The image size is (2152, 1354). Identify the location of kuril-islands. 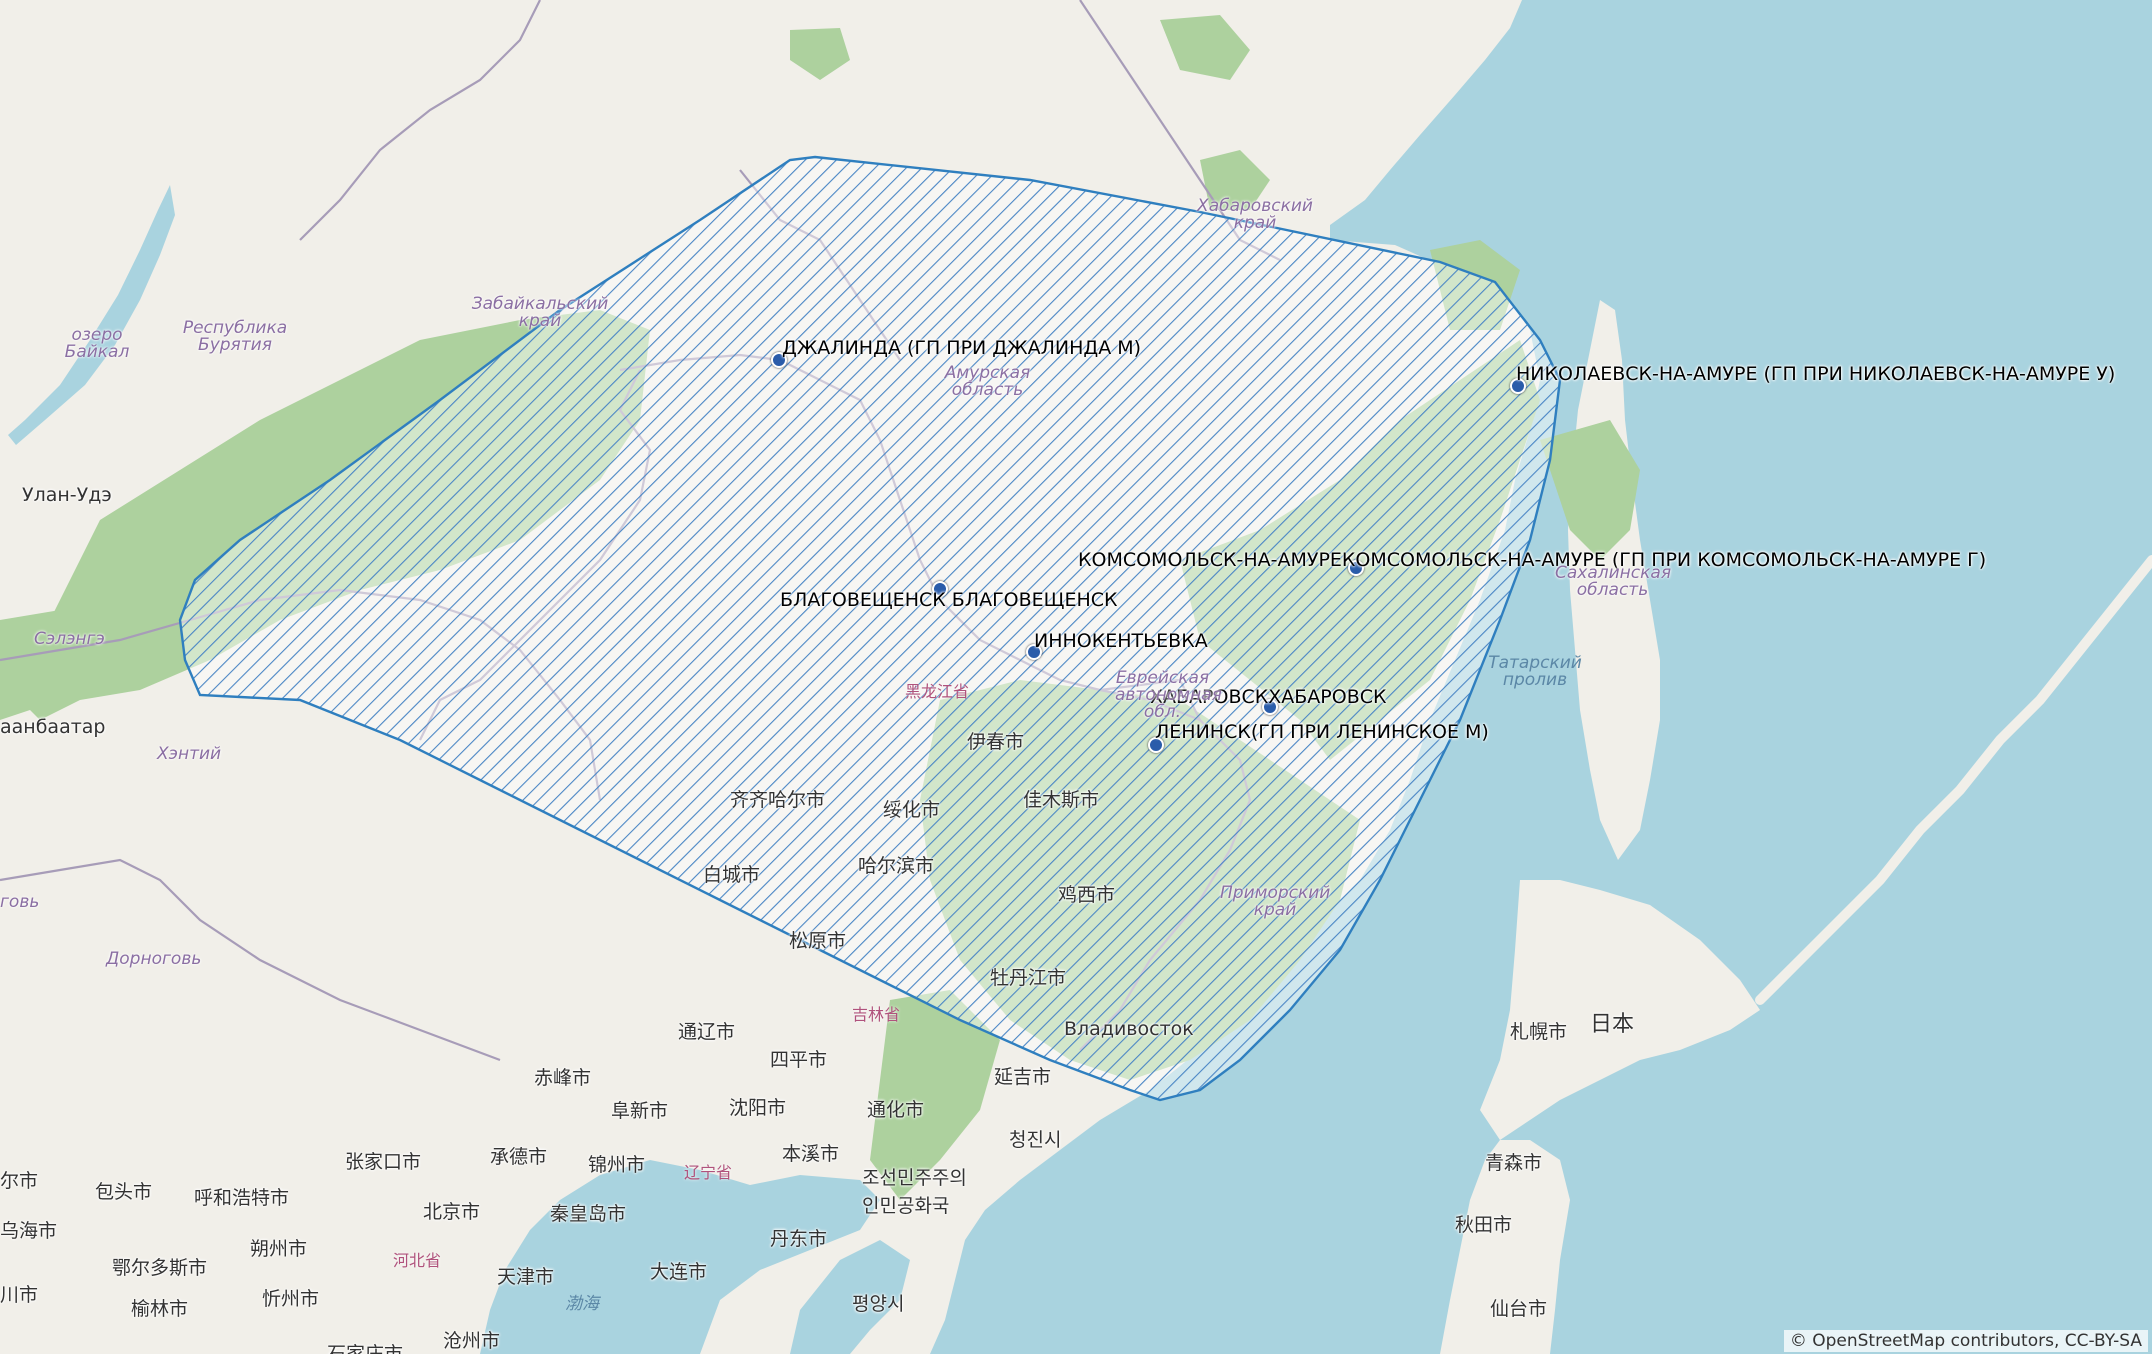
(1953, 780).